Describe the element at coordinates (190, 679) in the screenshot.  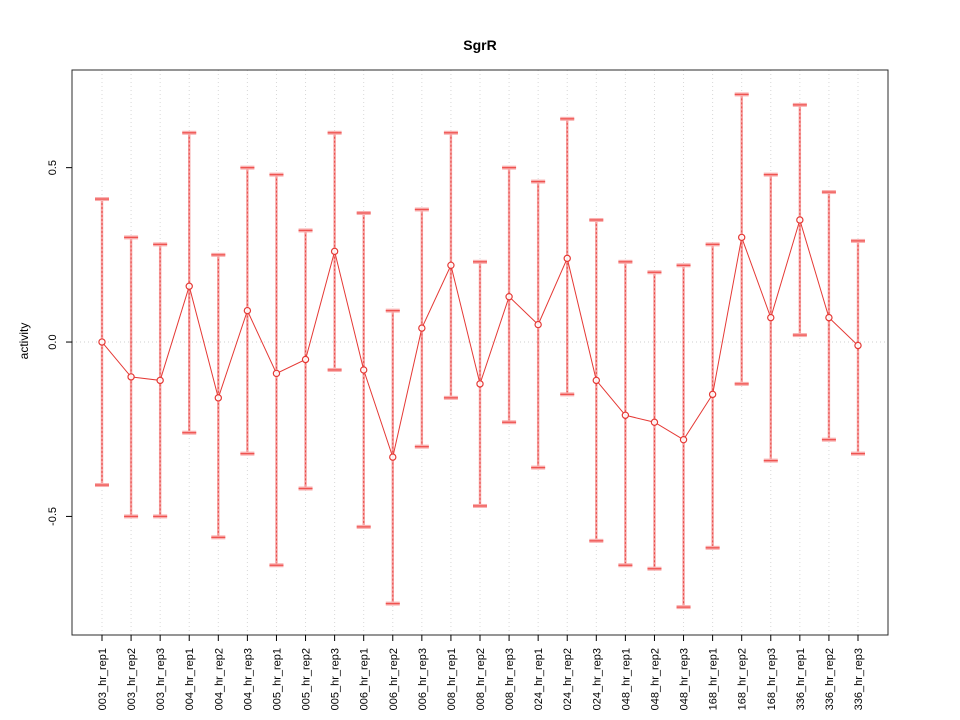
I see `x-tick-label: 004_hr_rep1` at that location.